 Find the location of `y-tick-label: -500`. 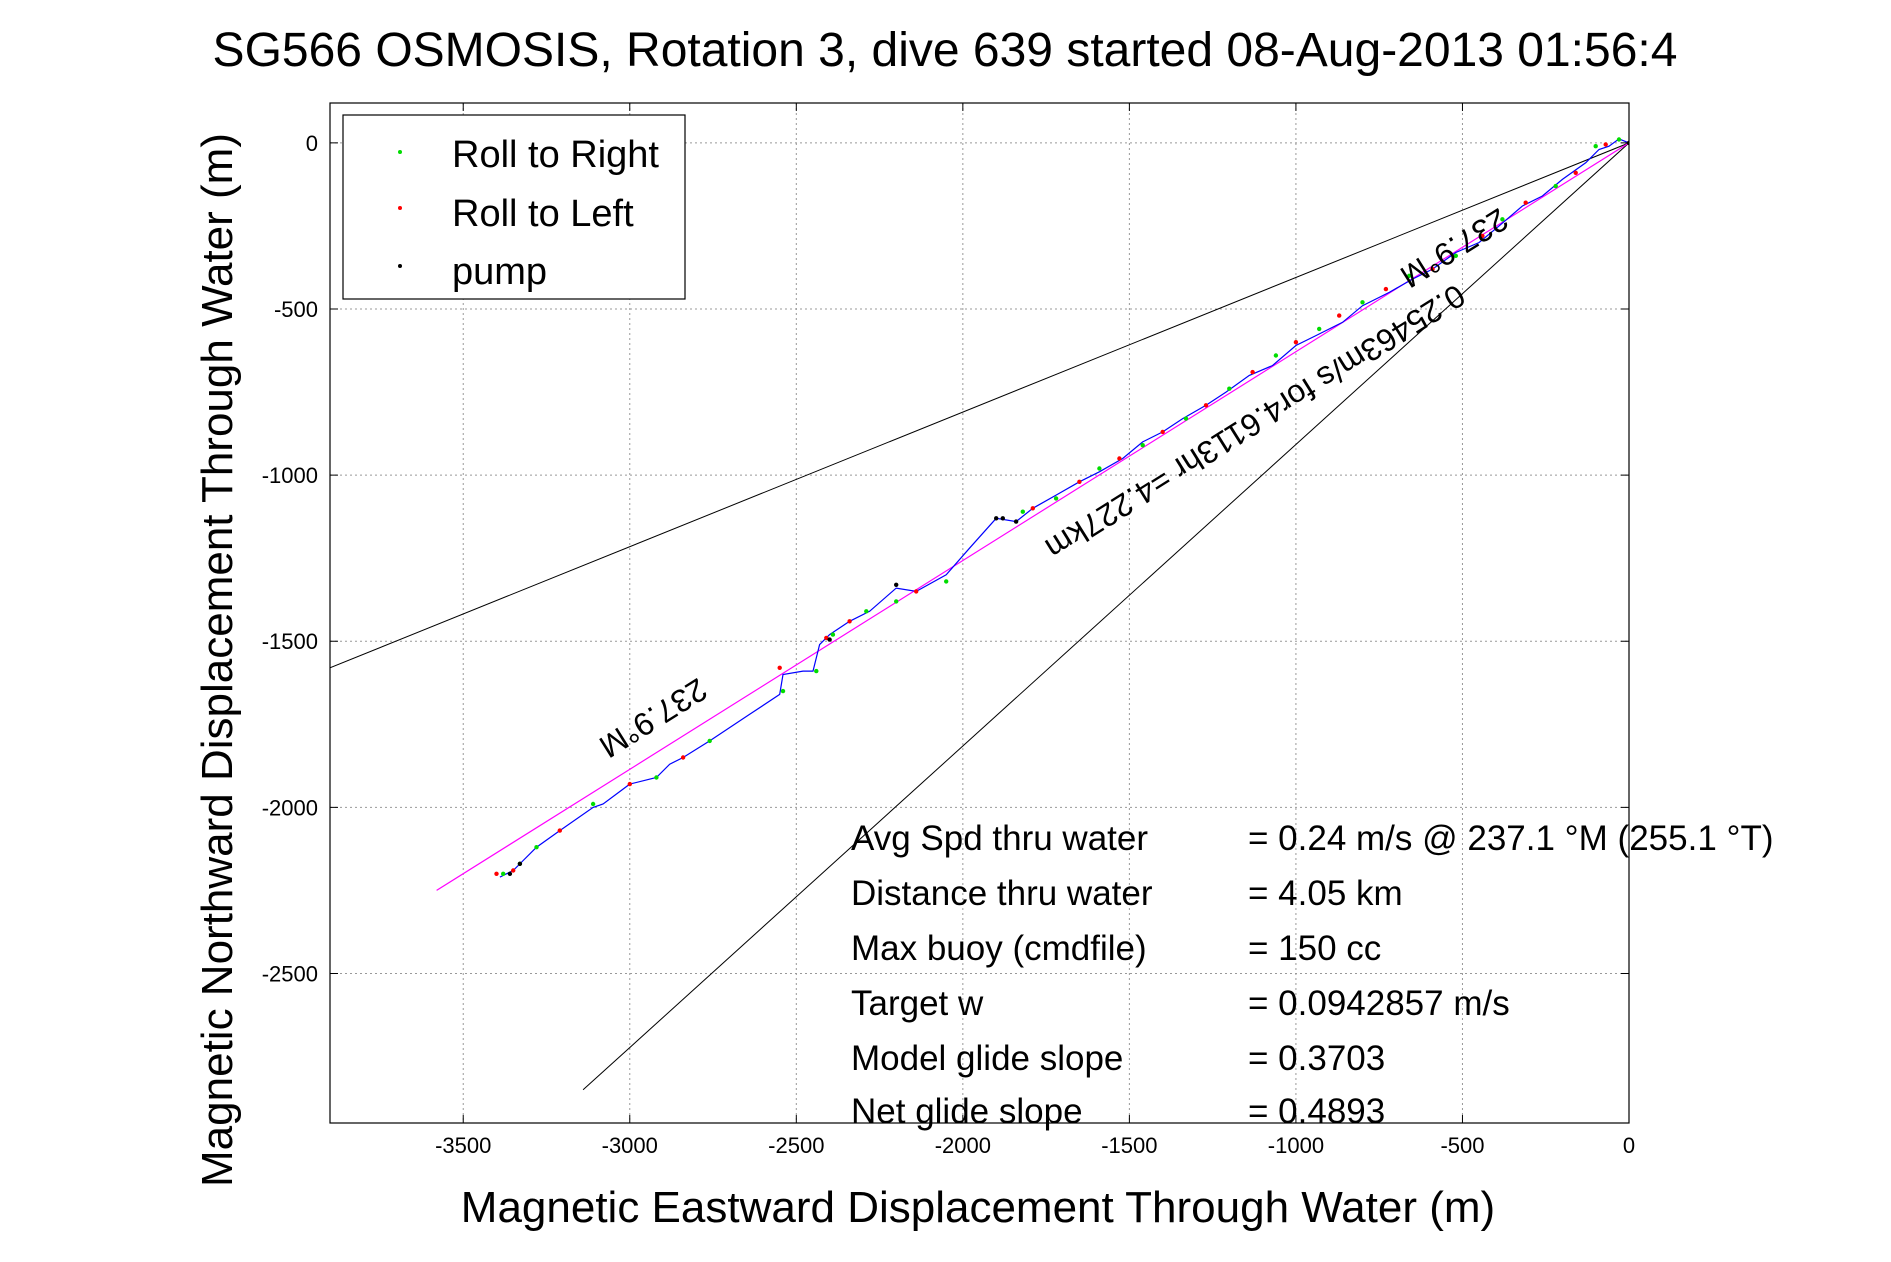

y-tick-label: -500 is located at coordinates (296, 309).